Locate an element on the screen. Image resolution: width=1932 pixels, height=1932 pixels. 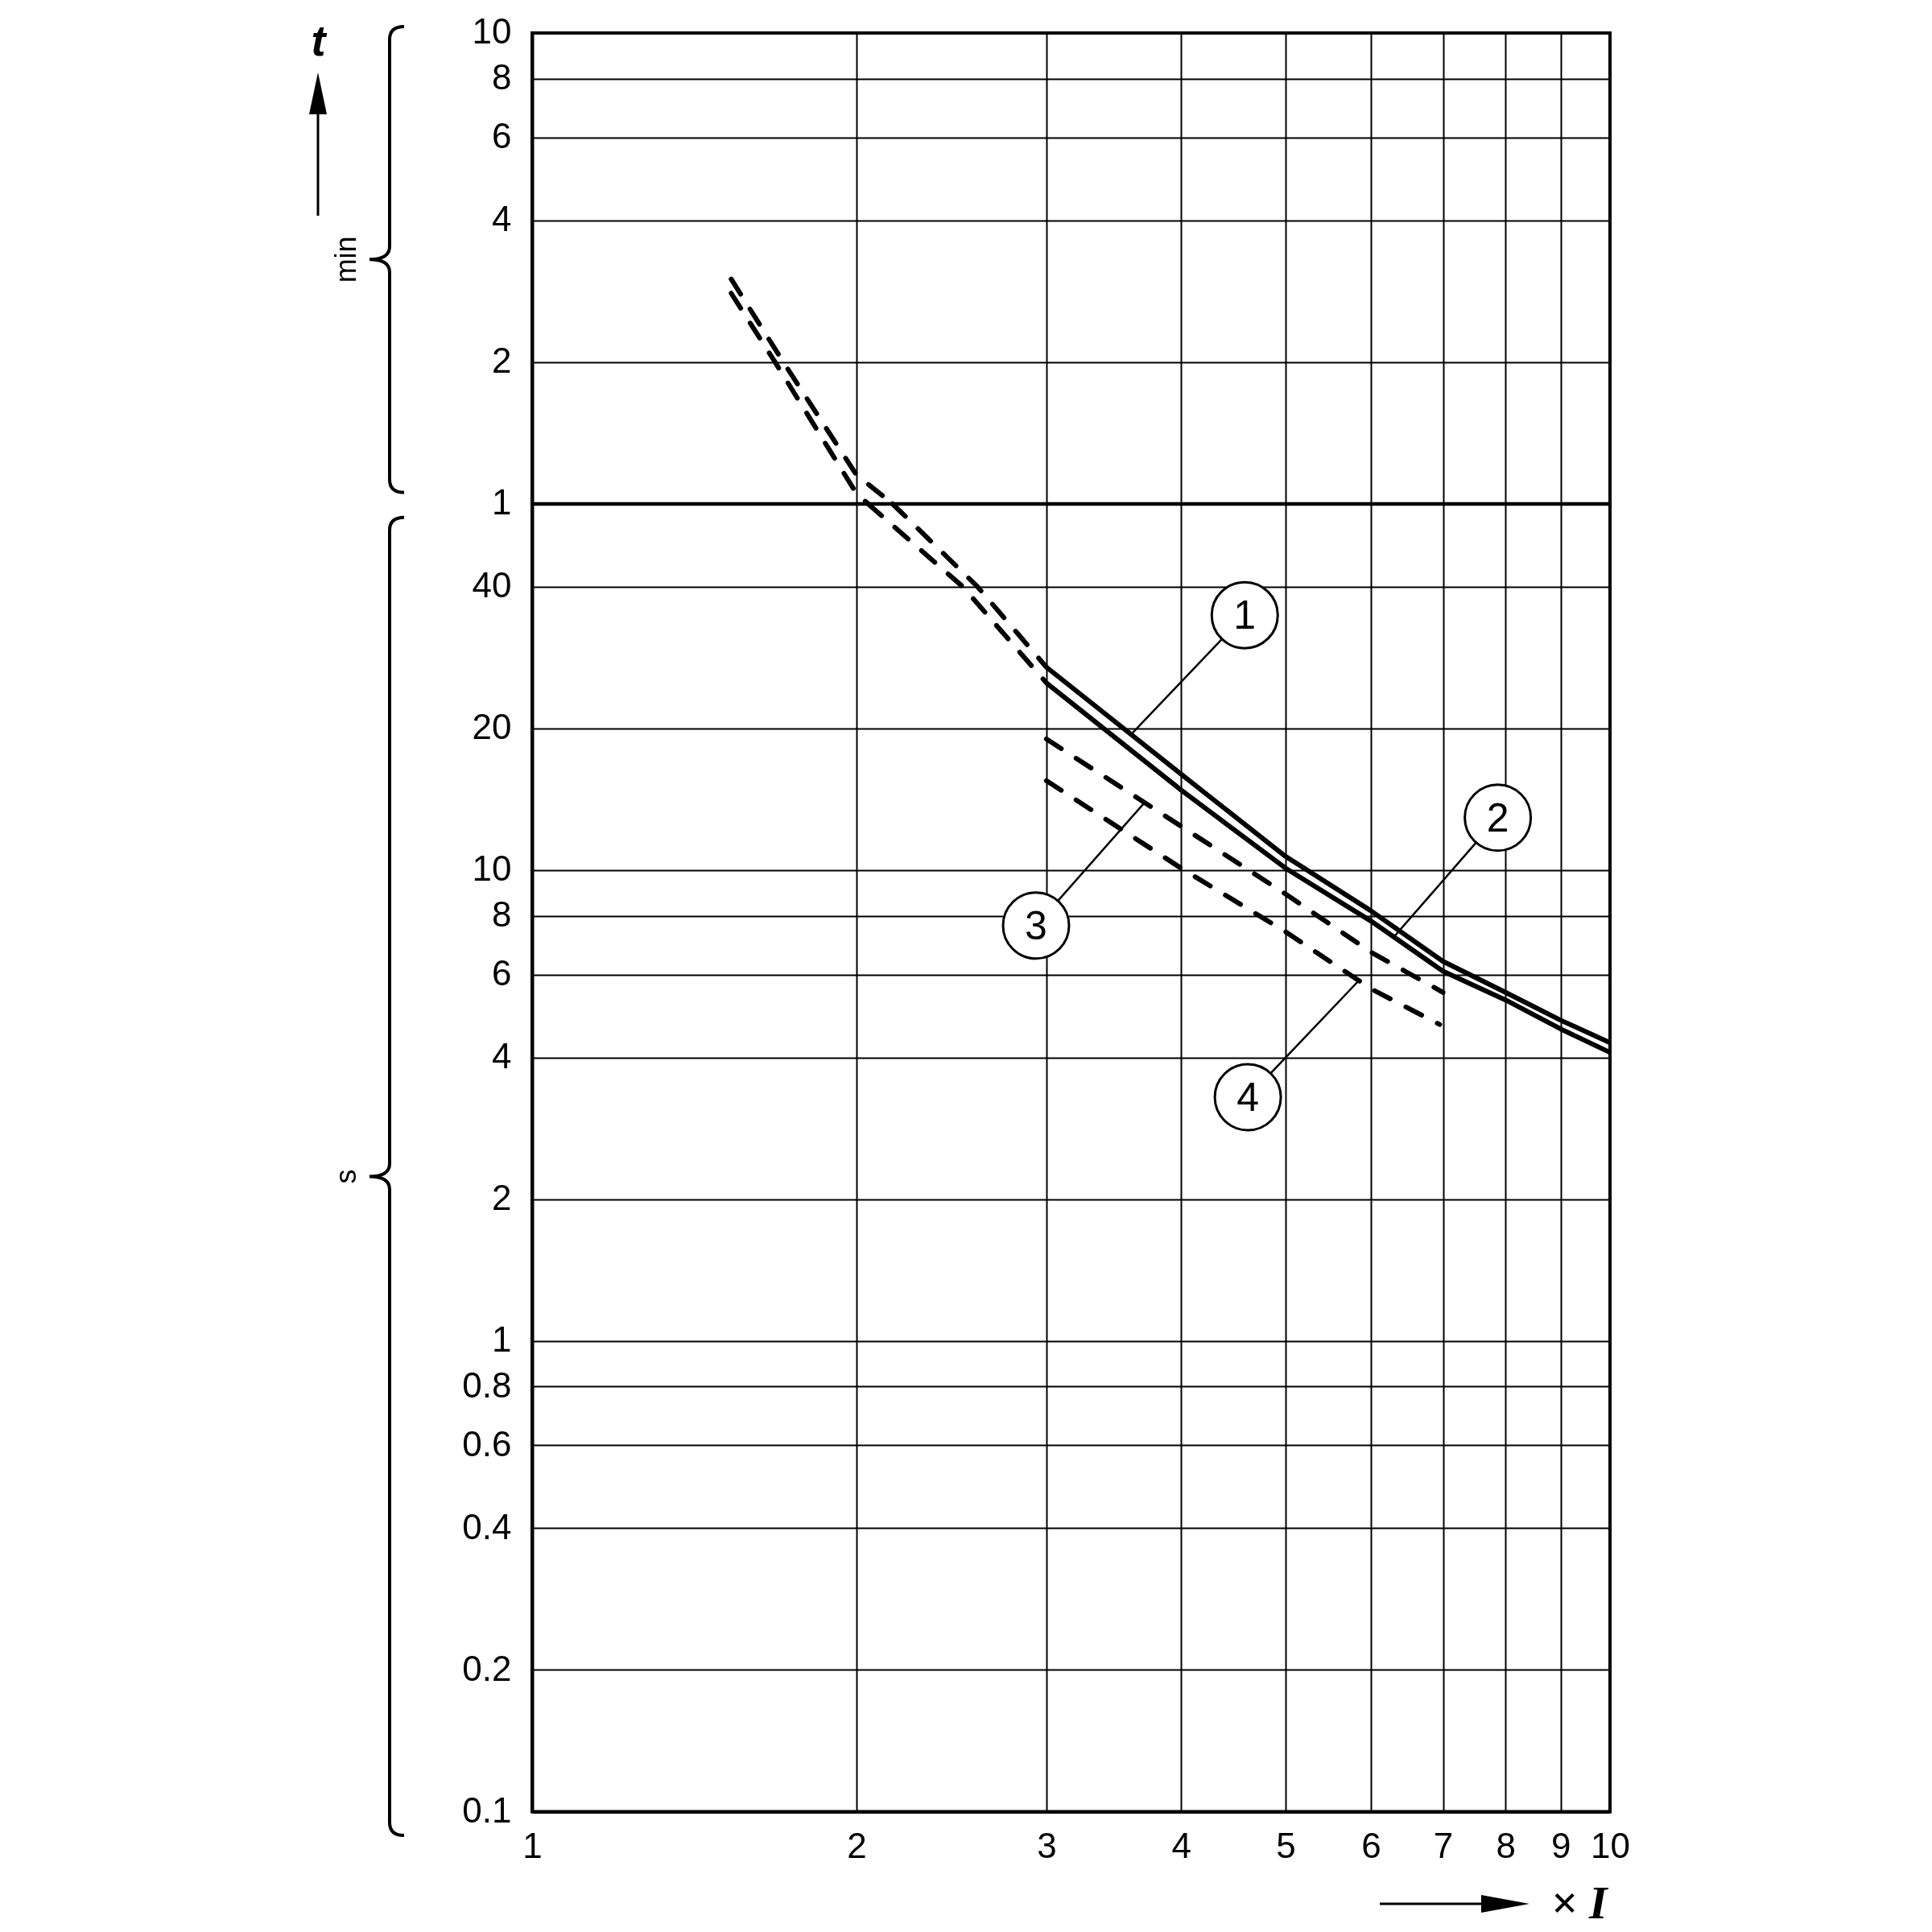
y-tick-label: 20 is located at coordinates (492, 727).